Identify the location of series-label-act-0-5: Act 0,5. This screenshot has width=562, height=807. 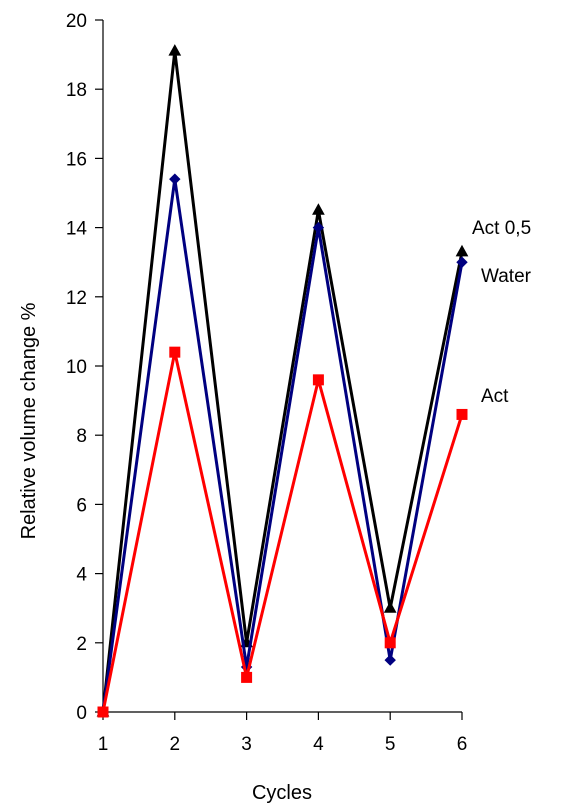
(501, 228).